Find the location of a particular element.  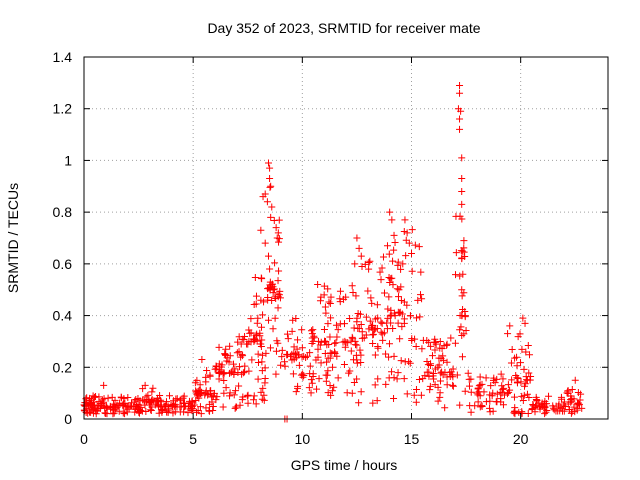

y-tick-label: 1.2 is located at coordinates (63, 109).